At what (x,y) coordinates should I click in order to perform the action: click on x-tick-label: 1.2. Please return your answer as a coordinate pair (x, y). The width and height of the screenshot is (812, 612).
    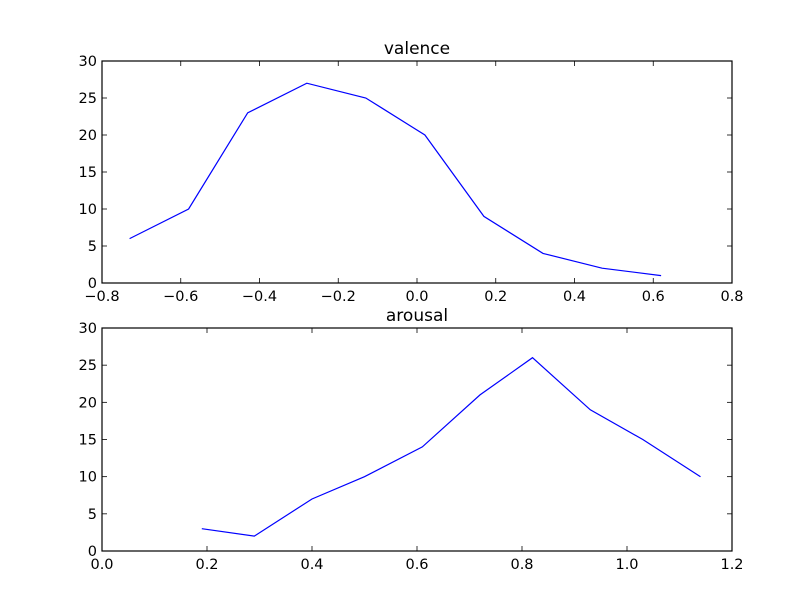
    Looking at the image, I should click on (731, 565).